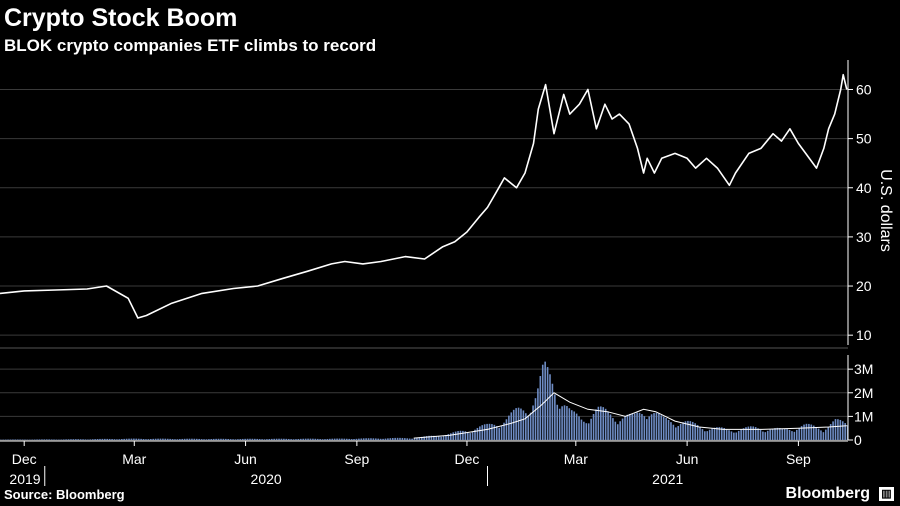 This screenshot has width=900, height=506. I want to click on price-tick-label: 10, so click(864, 335).